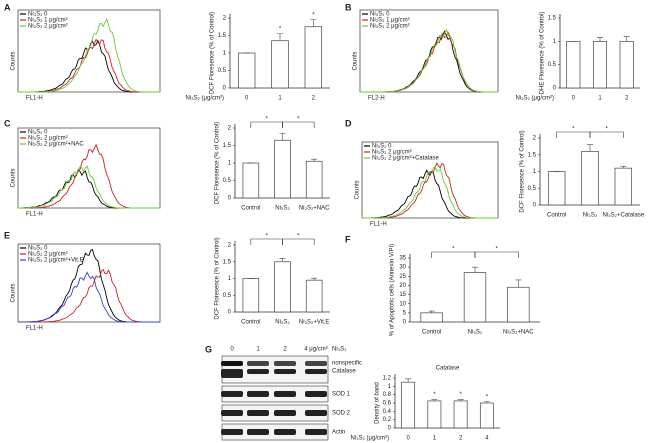 The width and height of the screenshot is (667, 443). What do you see at coordinates (543, 53) in the screenshot?
I see `y-axis-label: DHE Floresence (% of Control)` at bounding box center [543, 53].